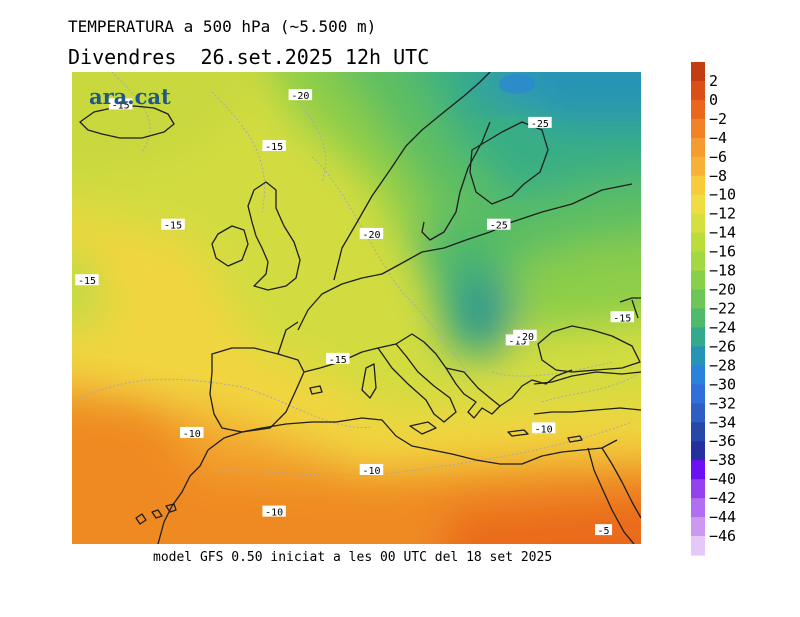 The height and width of the screenshot is (617, 800). I want to click on contour-label-text: -5, so click(604, 531).